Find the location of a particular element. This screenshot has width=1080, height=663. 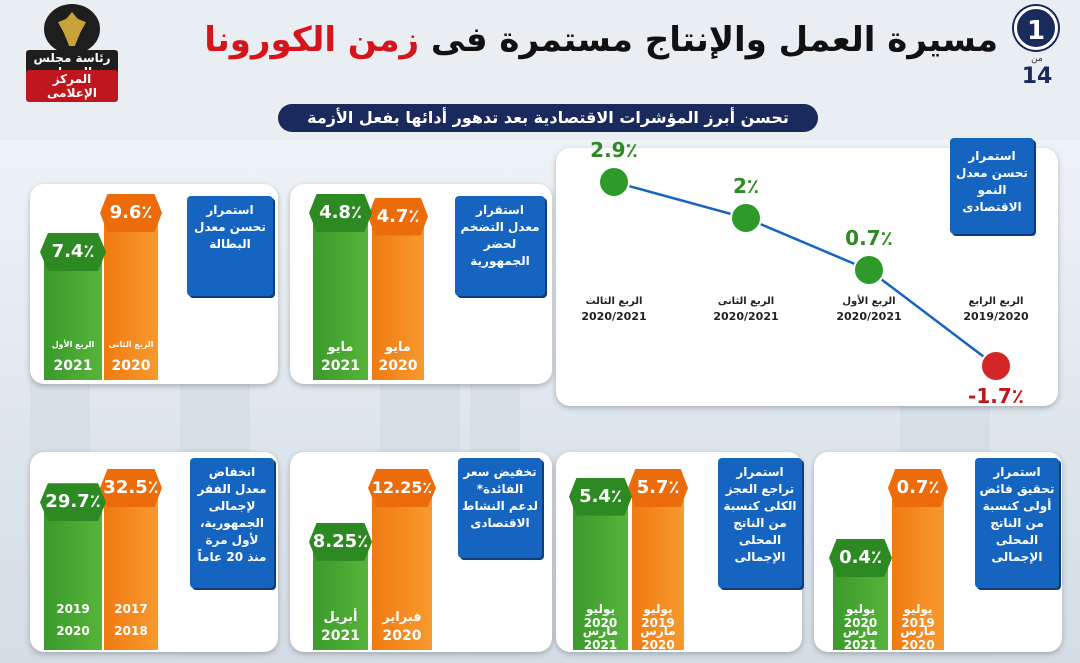

page-badge: 1 من 14 is located at coordinates (1037, 54).